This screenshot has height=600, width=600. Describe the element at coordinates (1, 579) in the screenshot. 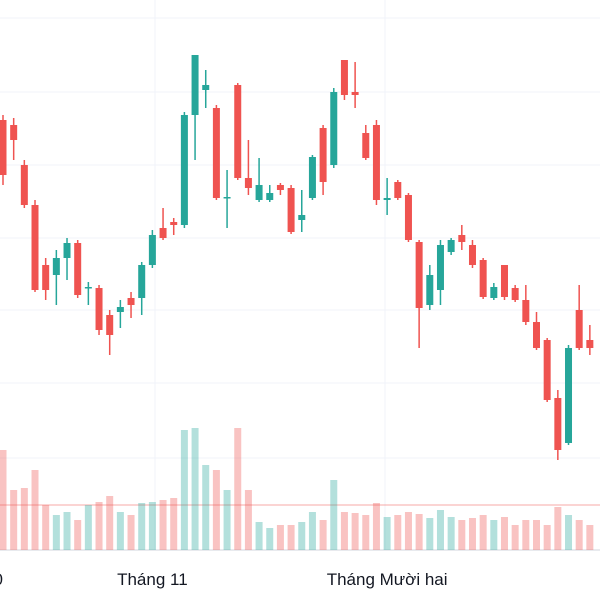

I see `x-tick-label: 0` at that location.